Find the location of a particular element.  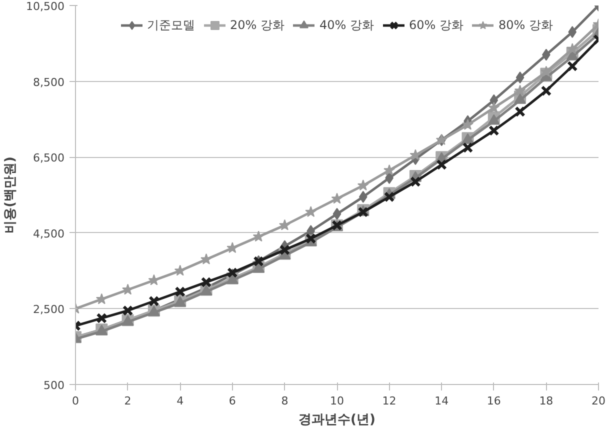

x-tick-label: 12 is located at coordinates (389, 401).